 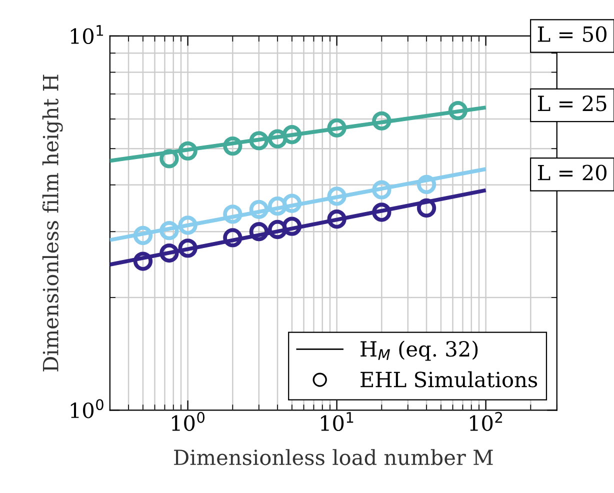 I want to click on x-tick-label: 10$^{1}$, so click(x=337, y=422).